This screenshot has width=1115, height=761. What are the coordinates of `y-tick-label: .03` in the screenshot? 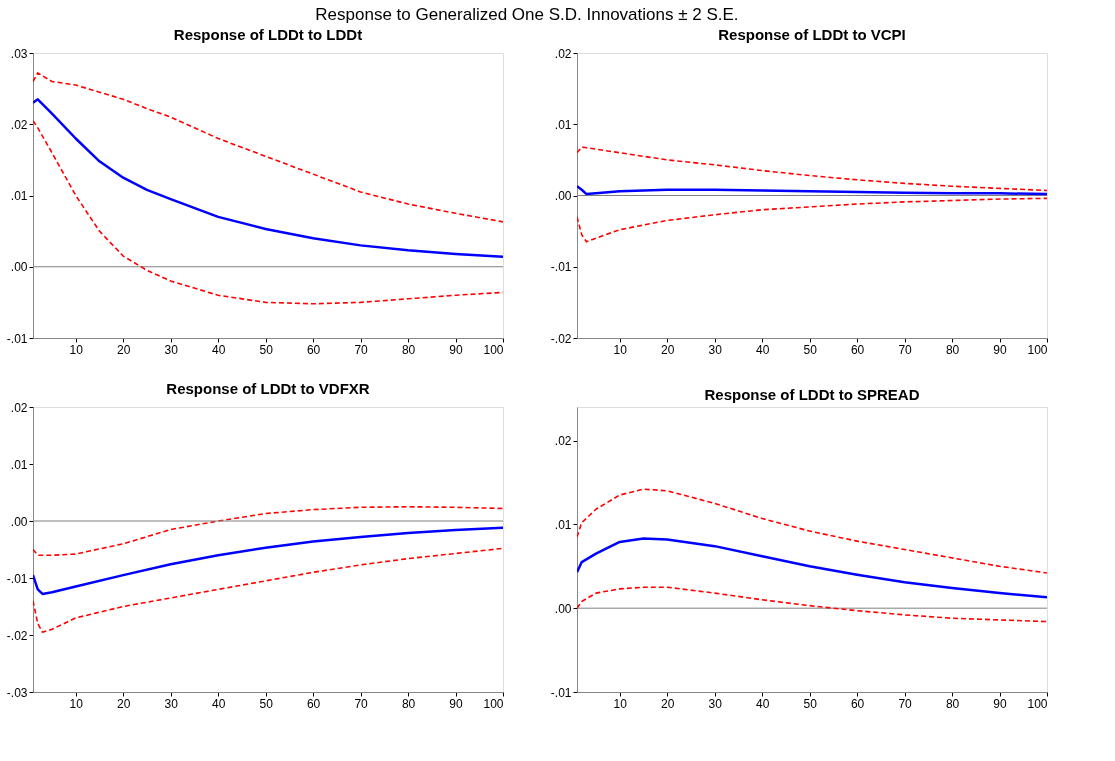 It's located at (19, 53).